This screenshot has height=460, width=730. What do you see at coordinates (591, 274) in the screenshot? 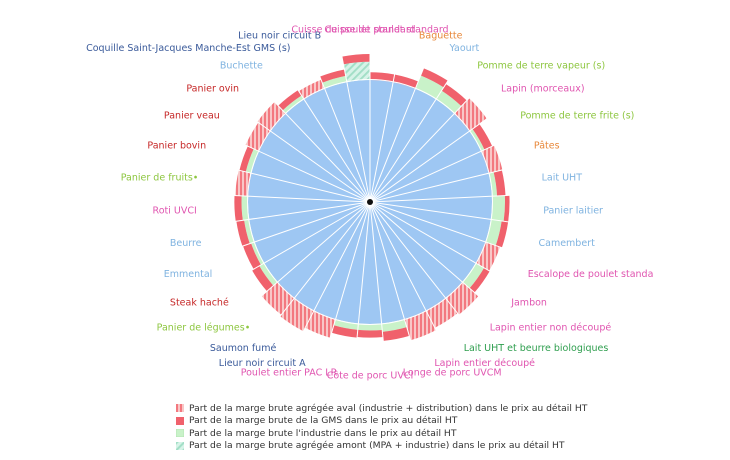
I see `category-label: Escalope de poulet standa` at bounding box center [591, 274].